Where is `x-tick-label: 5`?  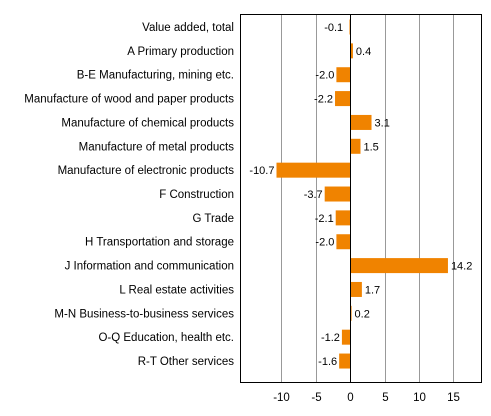
x-tick-label: 5 is located at coordinates (385, 398).